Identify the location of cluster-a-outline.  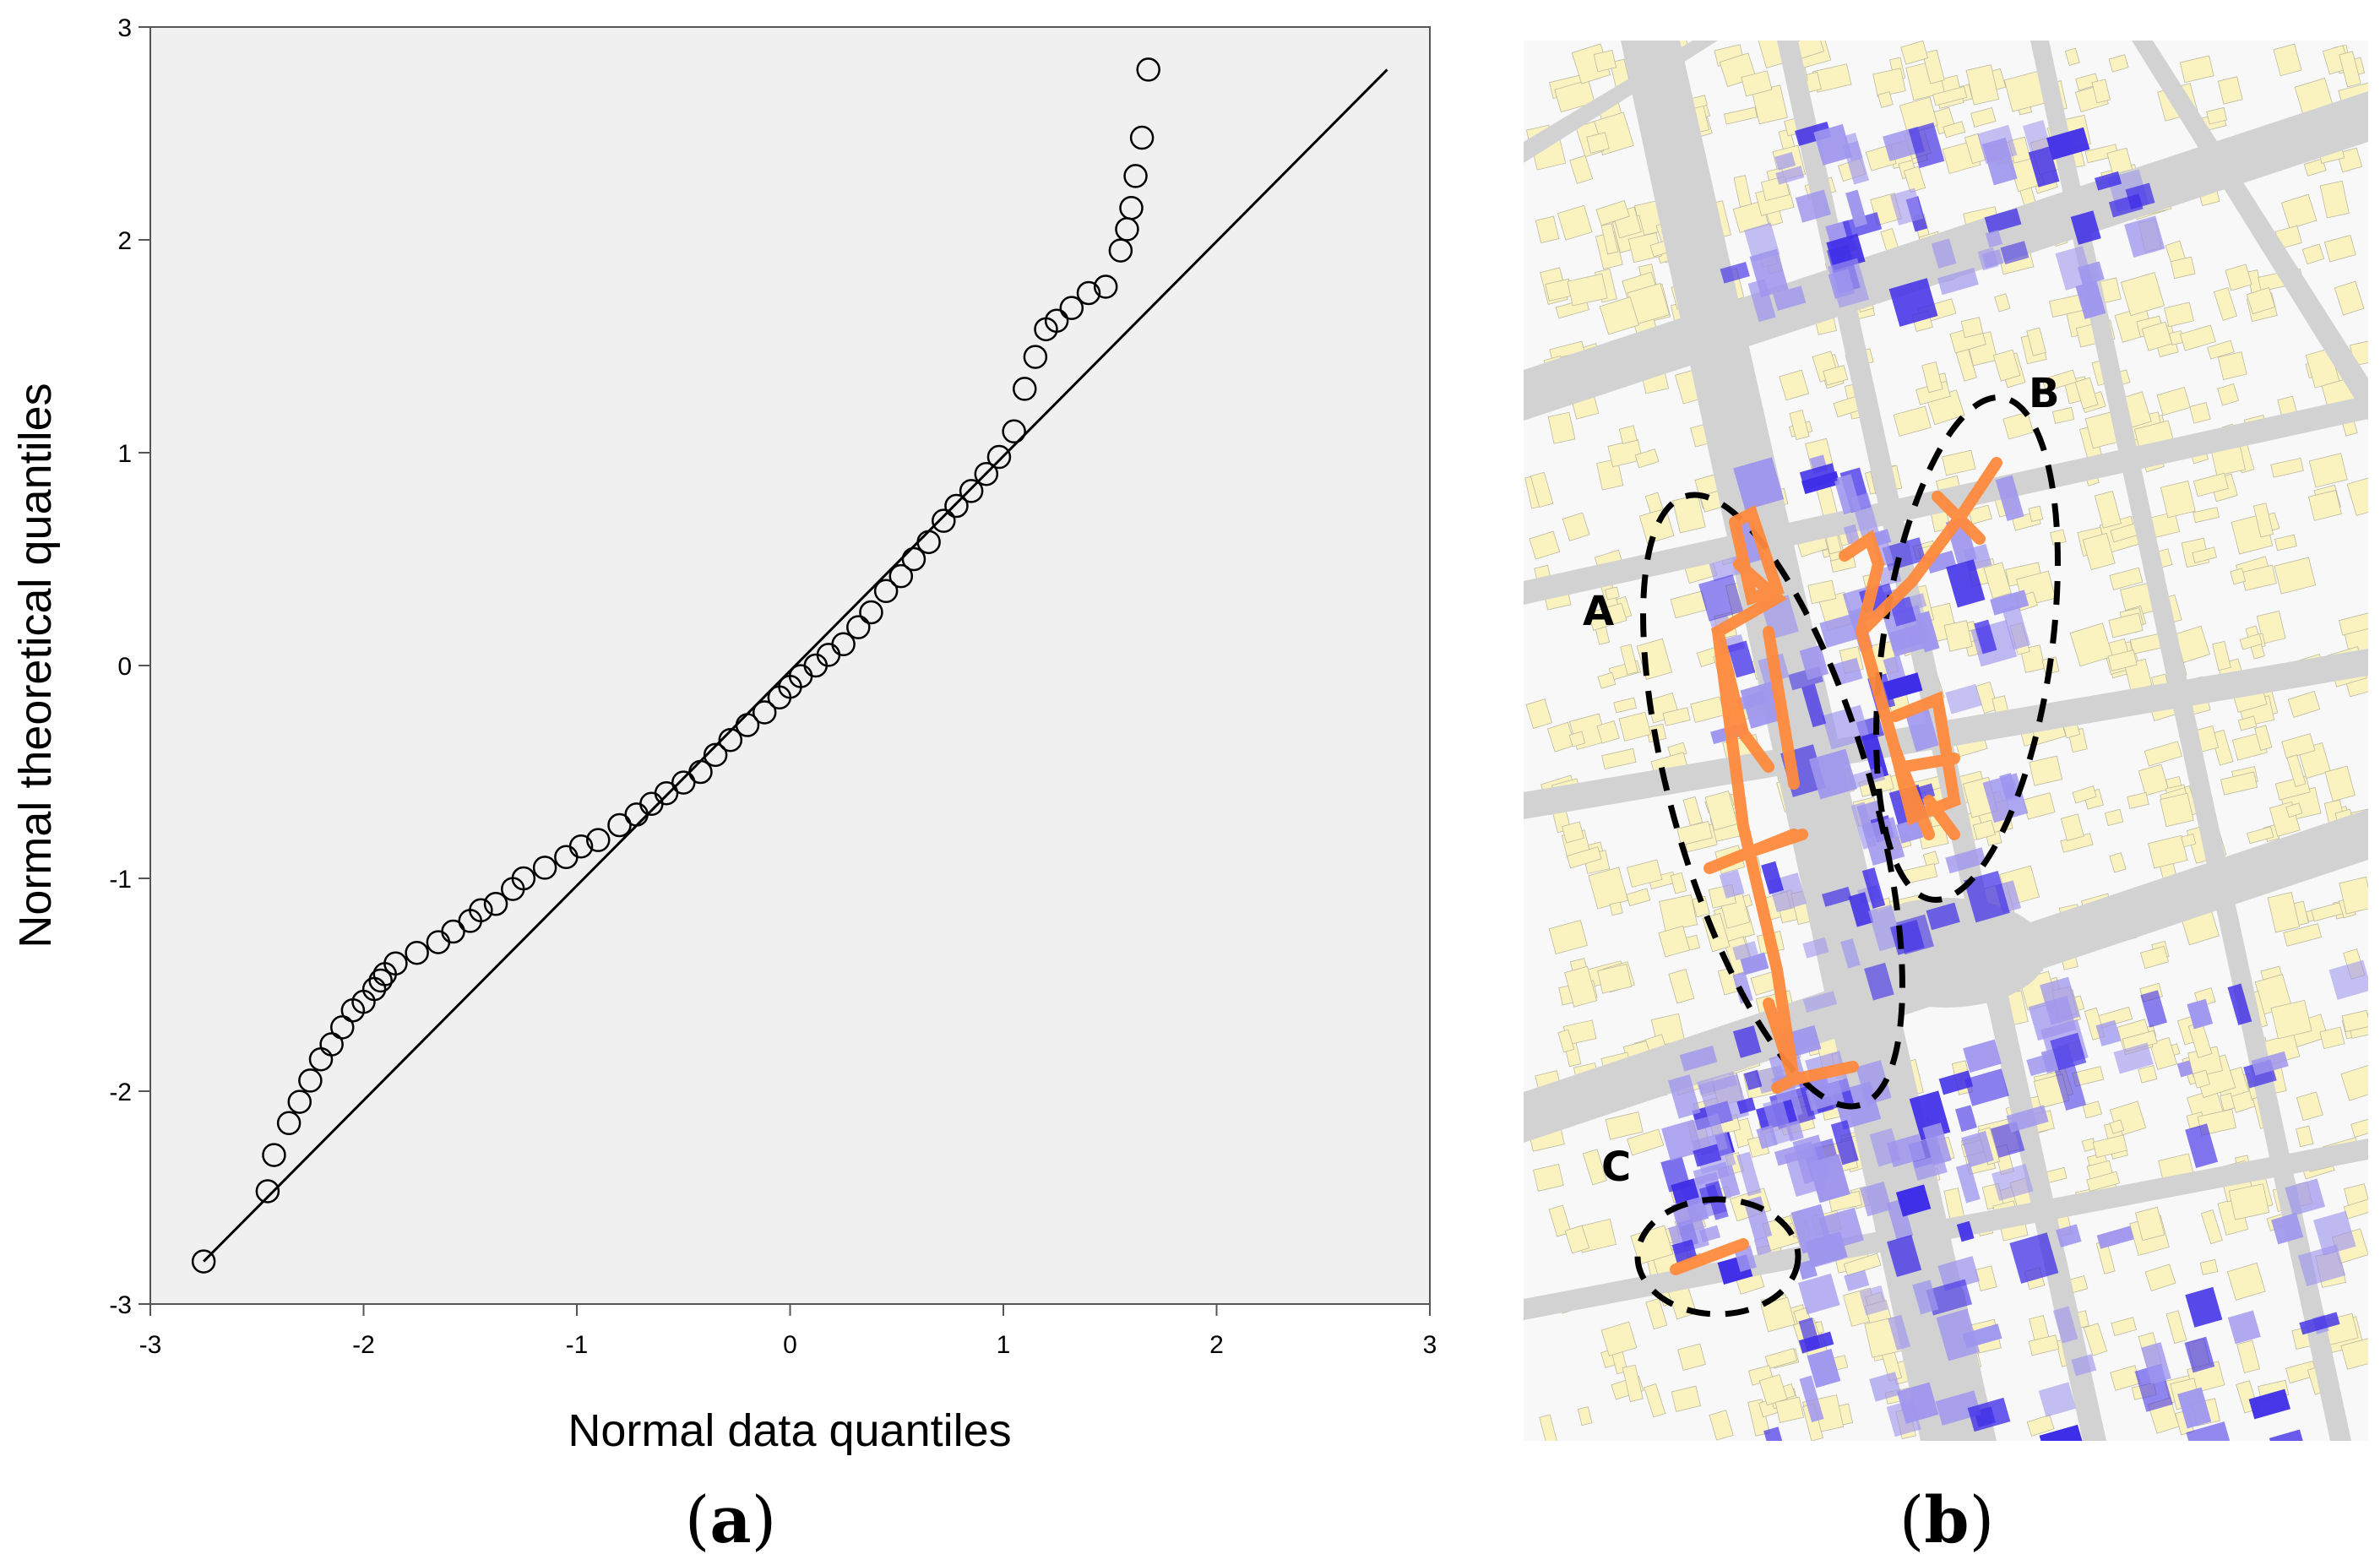
(1772, 801).